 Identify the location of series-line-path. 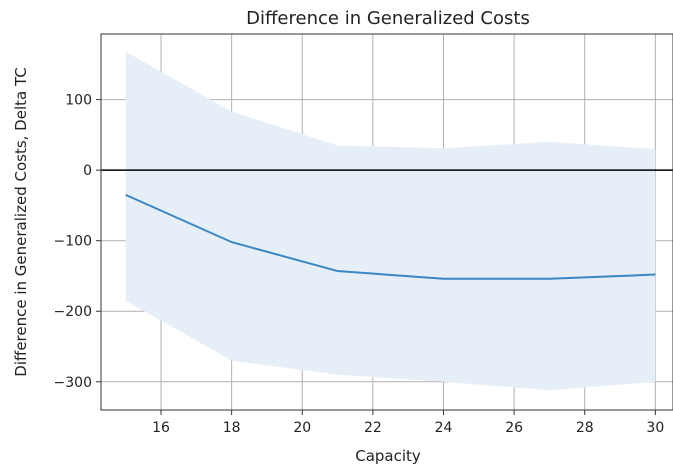
(390, 236).